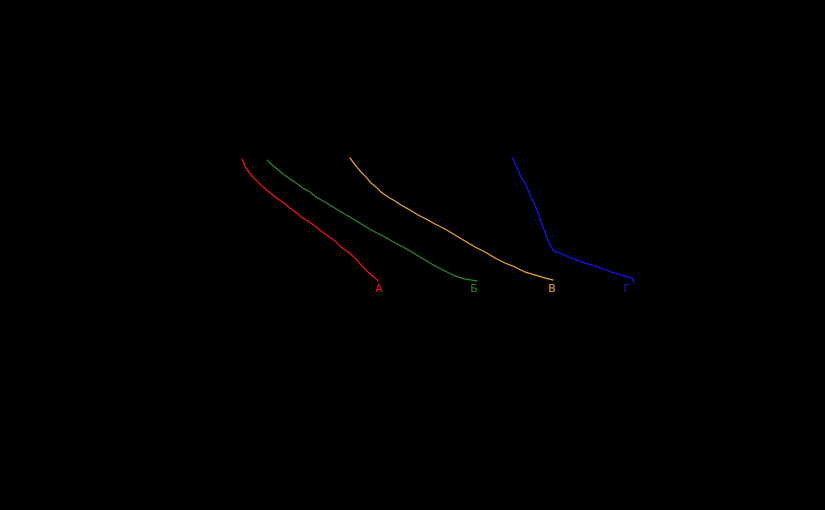  What do you see at coordinates (573, 220) in the screenshot?
I see `curve-g-line` at bounding box center [573, 220].